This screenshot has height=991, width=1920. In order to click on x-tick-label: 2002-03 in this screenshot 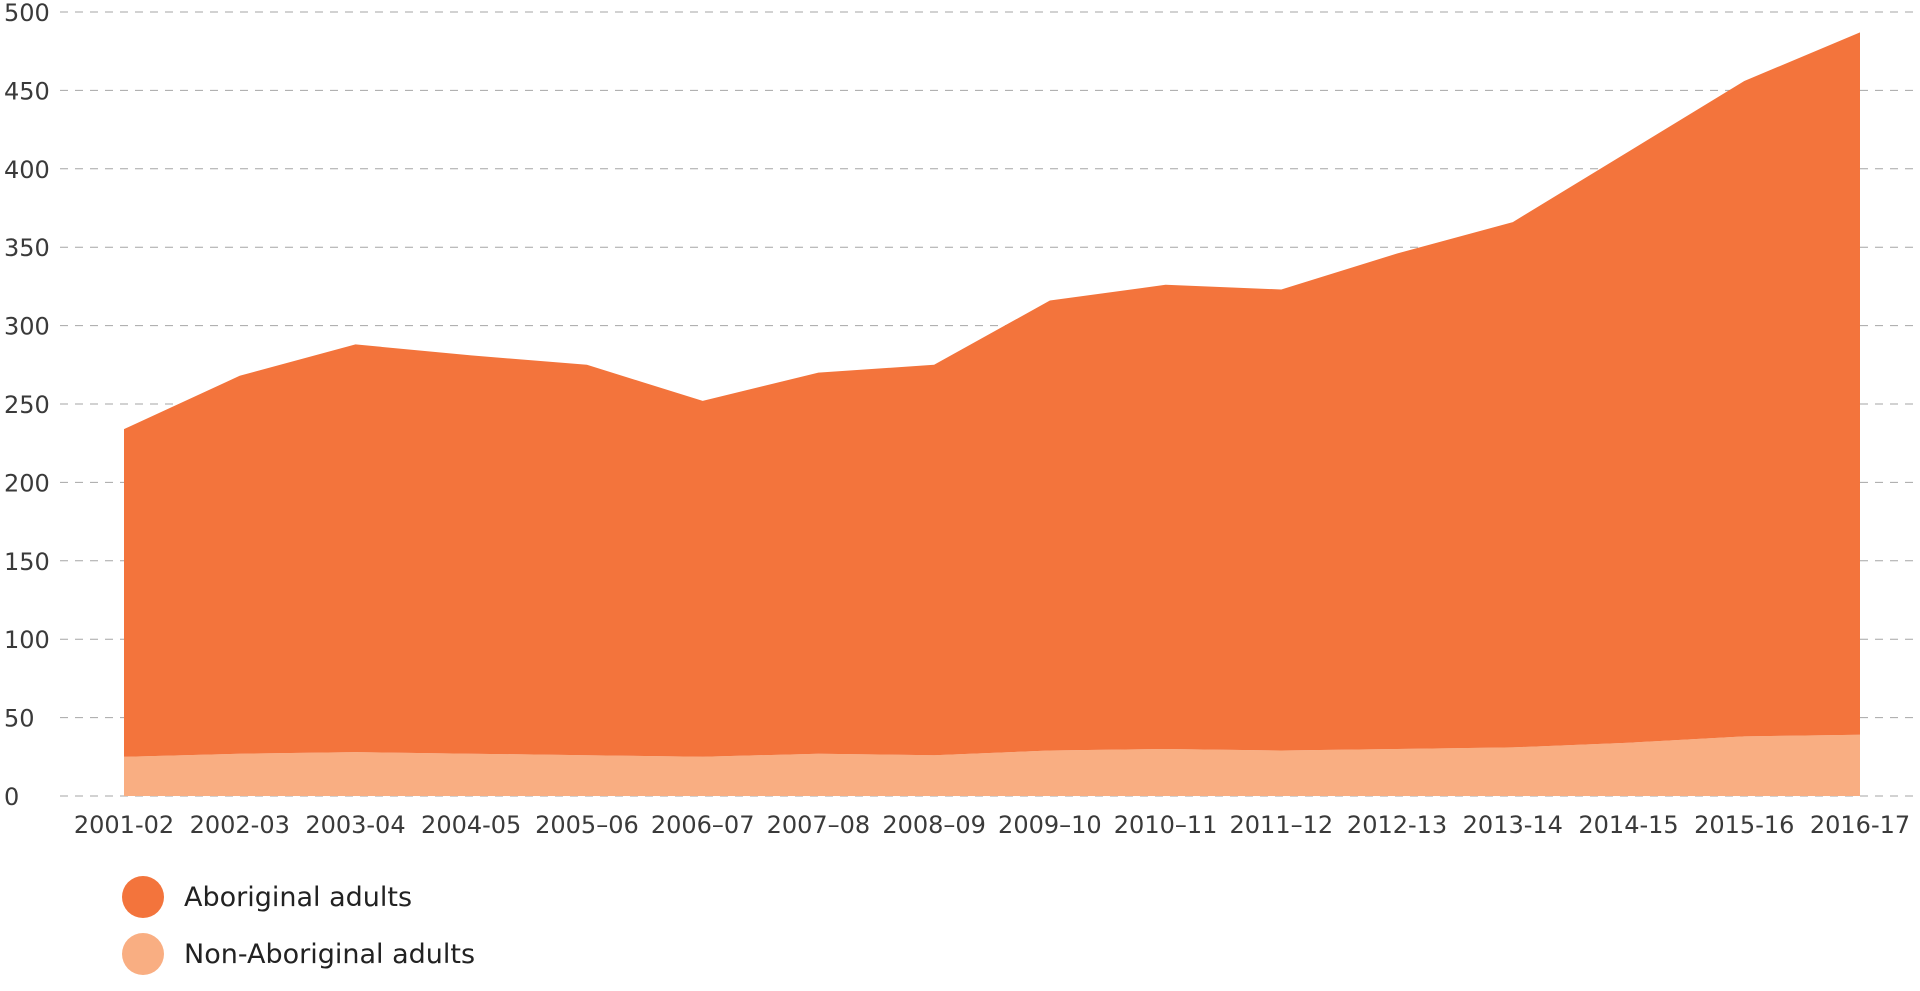, I will do `click(240, 825)`.